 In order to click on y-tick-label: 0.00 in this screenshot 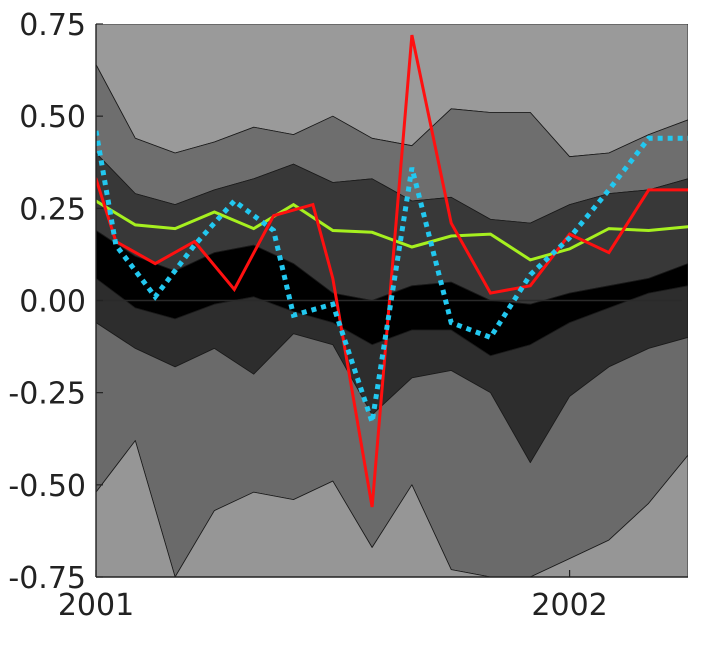, I will do `click(52, 302)`.